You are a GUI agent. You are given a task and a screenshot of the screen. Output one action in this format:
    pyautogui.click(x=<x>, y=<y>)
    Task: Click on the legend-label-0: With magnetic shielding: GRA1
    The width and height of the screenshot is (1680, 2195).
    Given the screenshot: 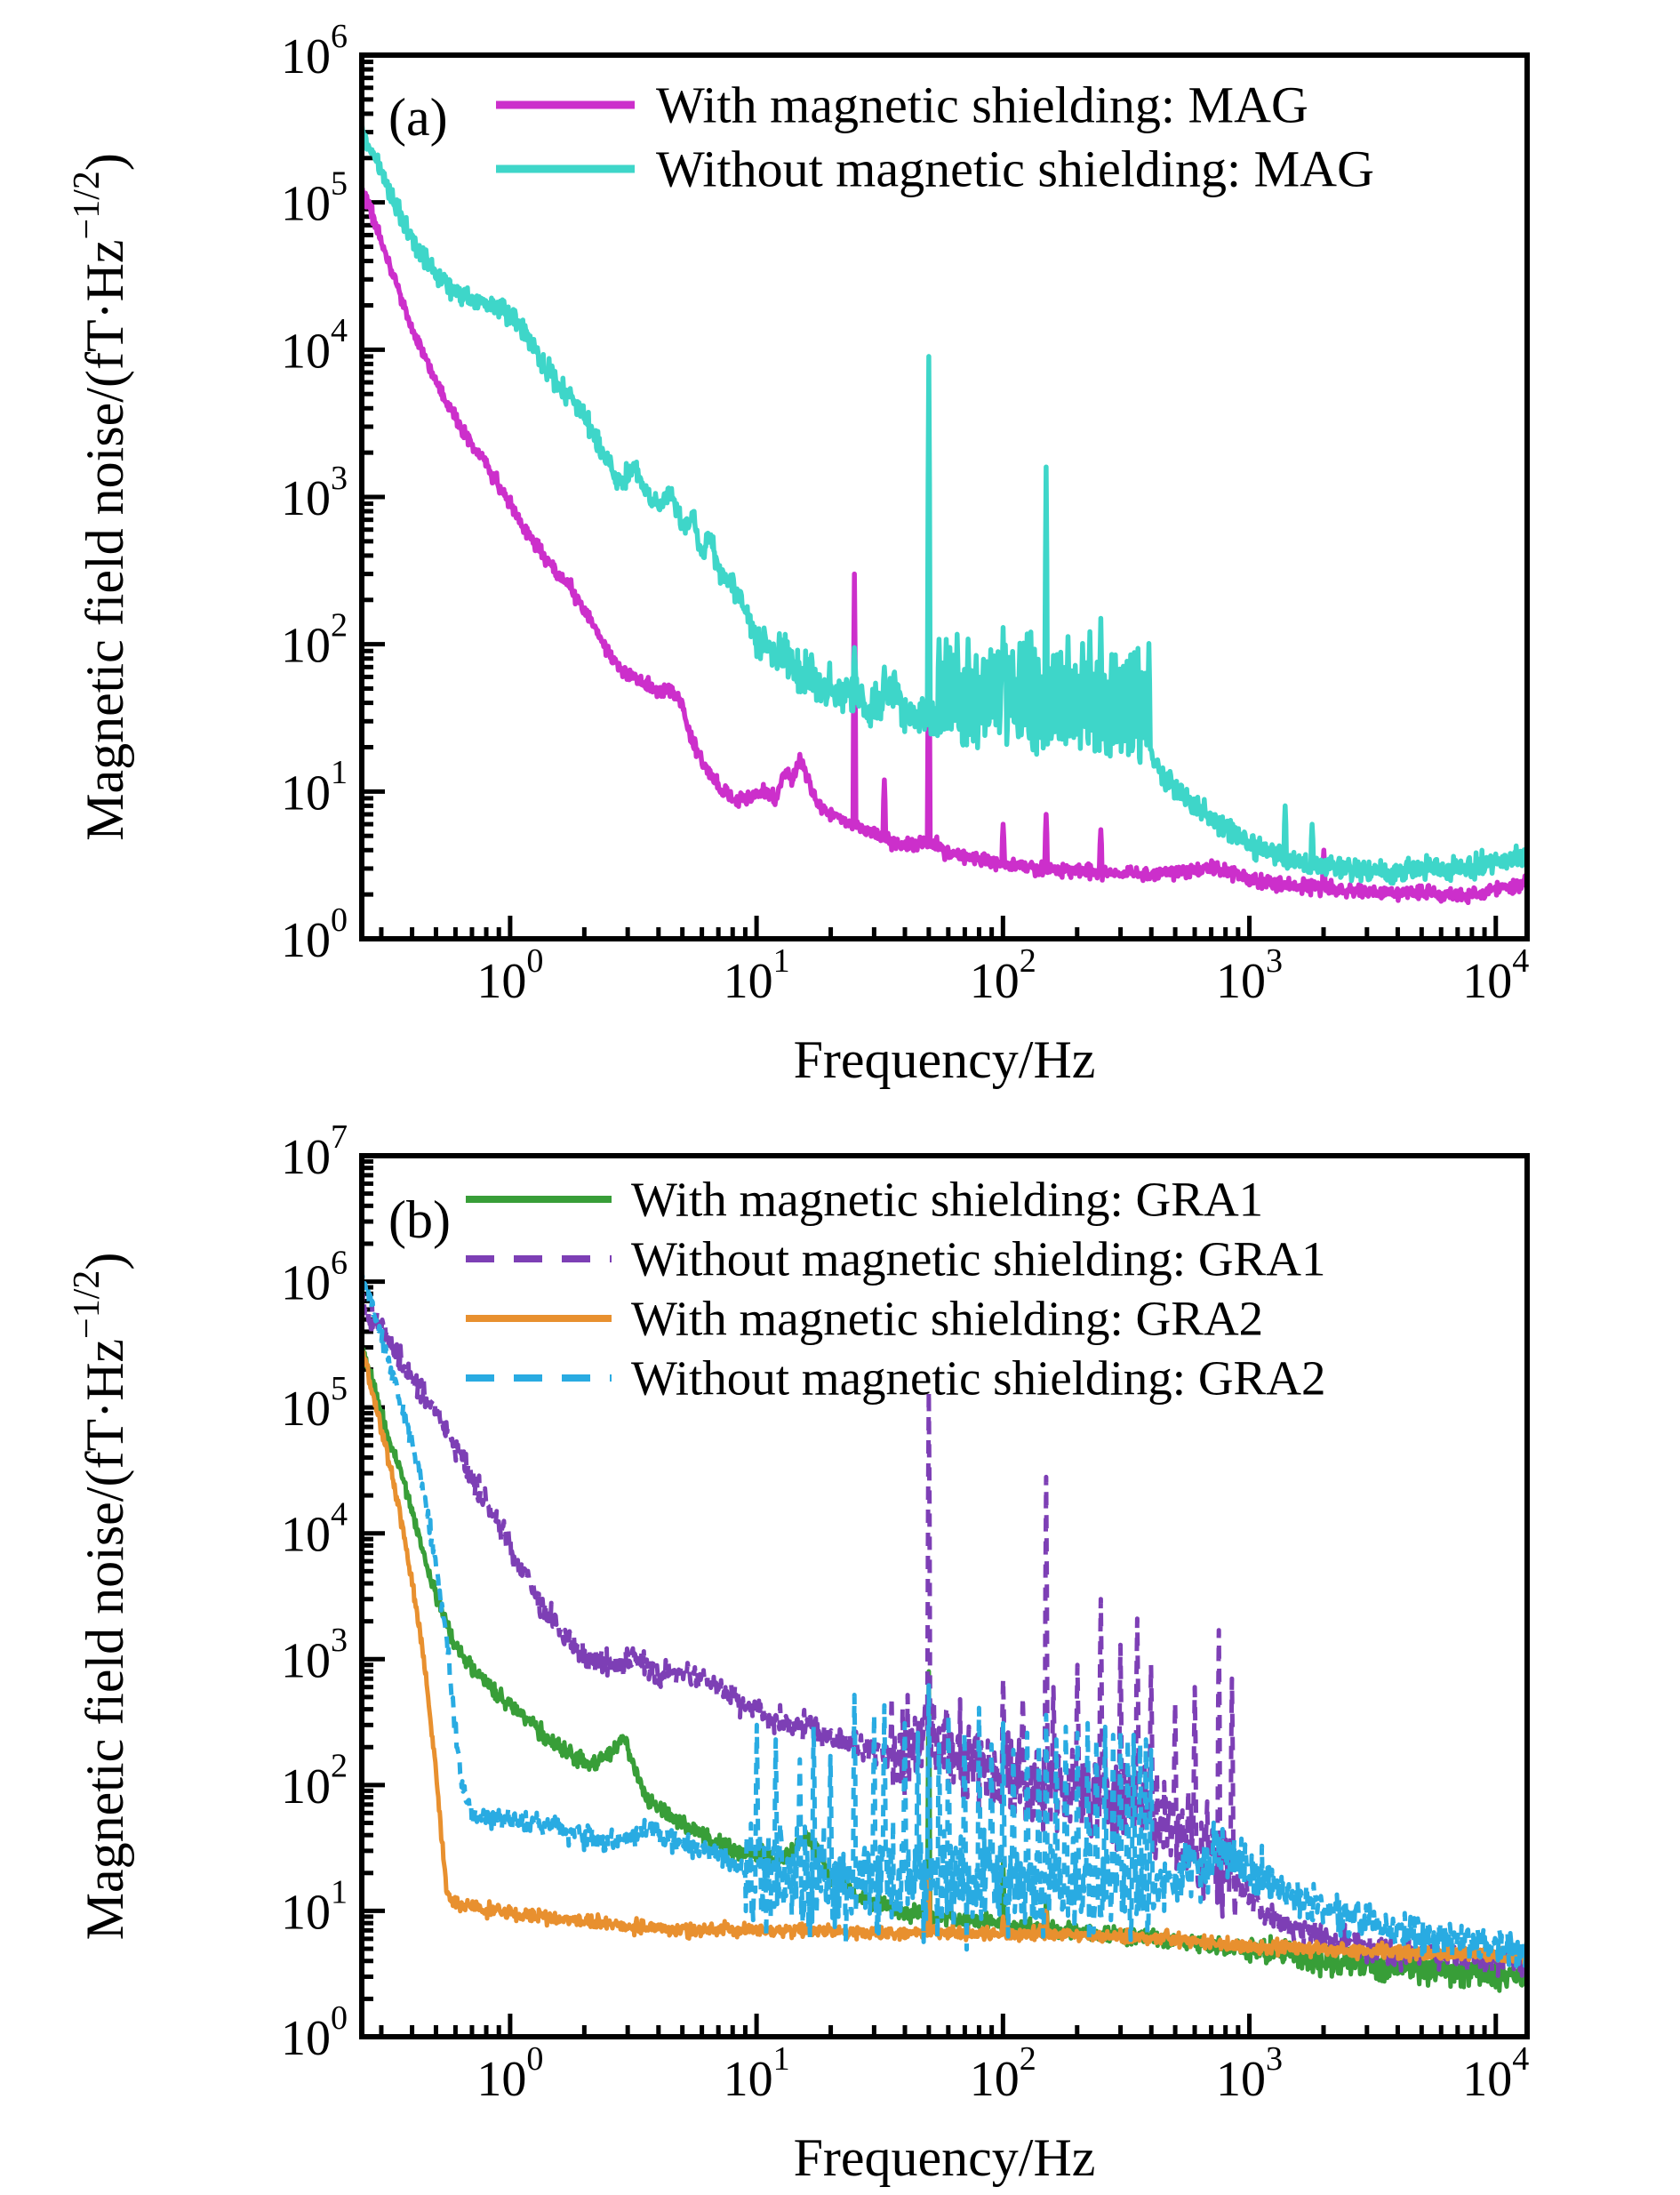 What is the action you would take?
    pyautogui.click(x=947, y=1200)
    